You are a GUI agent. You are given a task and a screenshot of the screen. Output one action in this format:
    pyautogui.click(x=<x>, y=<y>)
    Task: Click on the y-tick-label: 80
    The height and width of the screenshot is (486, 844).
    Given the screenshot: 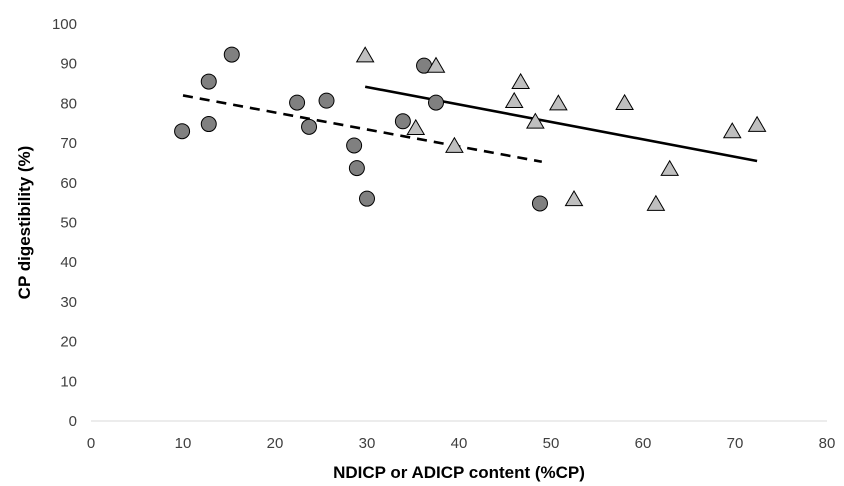 What is the action you would take?
    pyautogui.click(x=68, y=103)
    